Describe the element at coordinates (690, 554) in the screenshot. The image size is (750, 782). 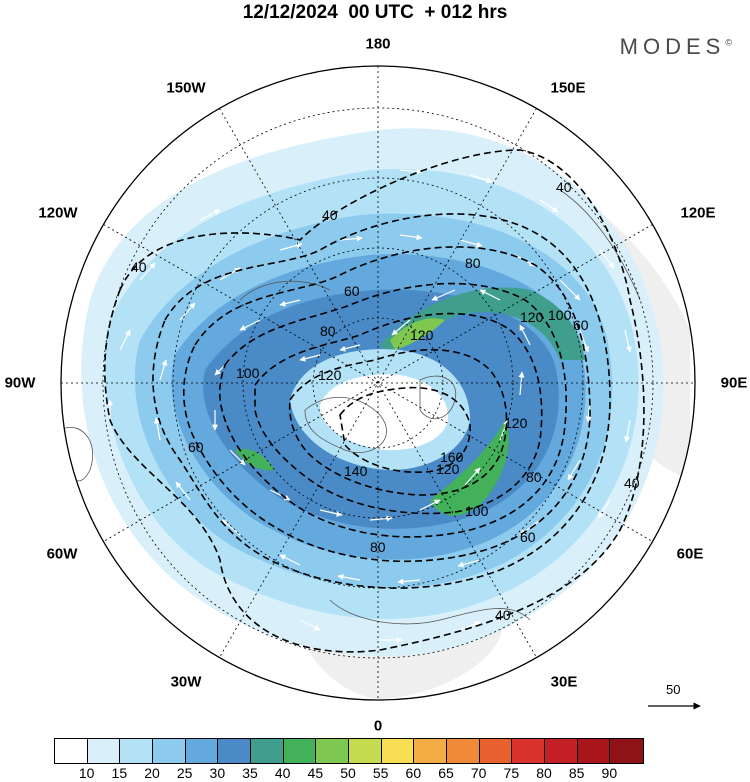
I see `lon-label-60e: 60E` at that location.